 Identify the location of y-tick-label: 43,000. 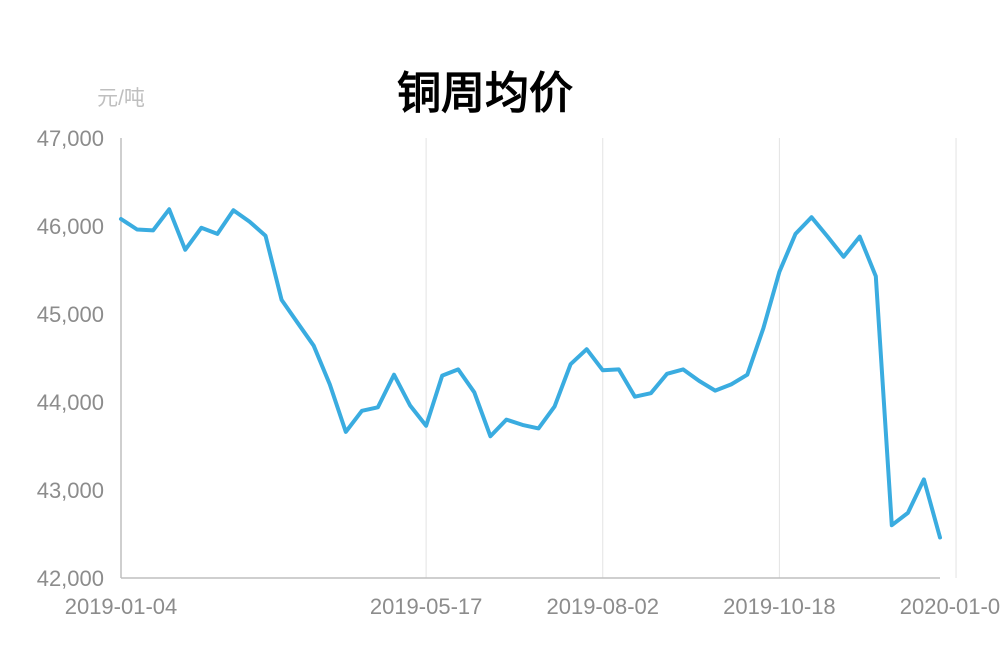
(70, 490).